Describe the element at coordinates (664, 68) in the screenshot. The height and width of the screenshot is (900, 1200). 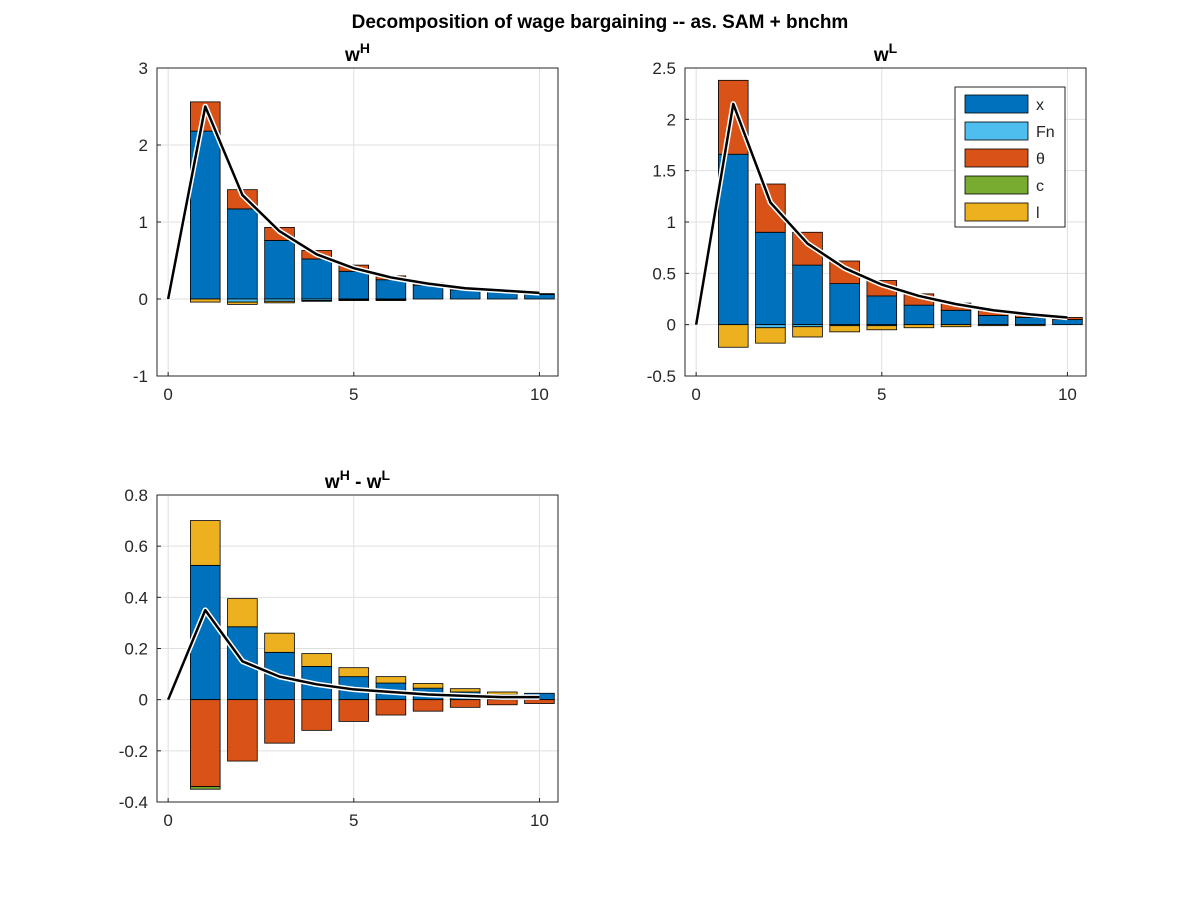
I see `y-tick-label: 2.5` at that location.